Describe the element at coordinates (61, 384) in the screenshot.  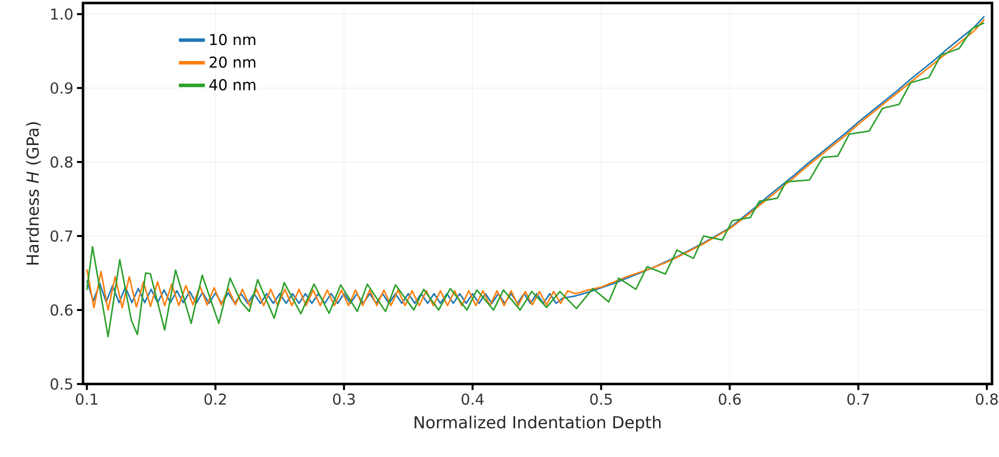
I see `y-tick-label: 0.5` at that location.